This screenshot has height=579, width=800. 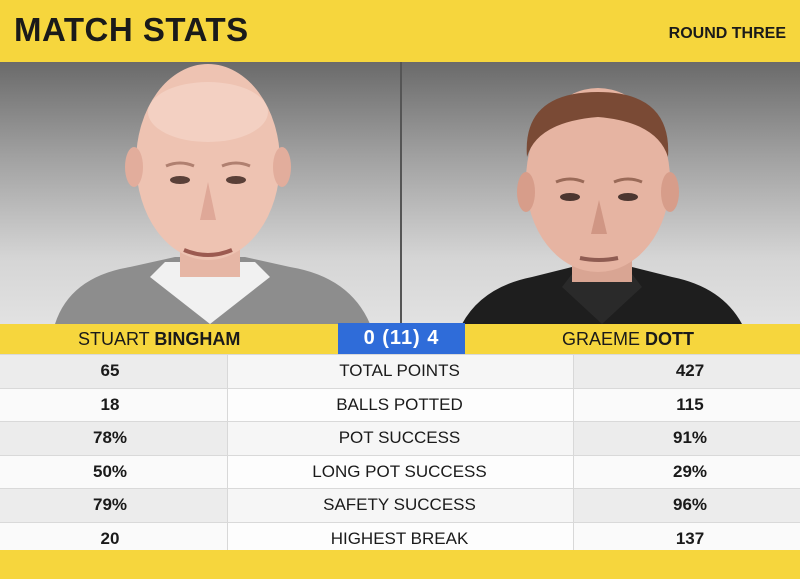 What do you see at coordinates (110, 370) in the screenshot?
I see `stat-left-value: 65` at bounding box center [110, 370].